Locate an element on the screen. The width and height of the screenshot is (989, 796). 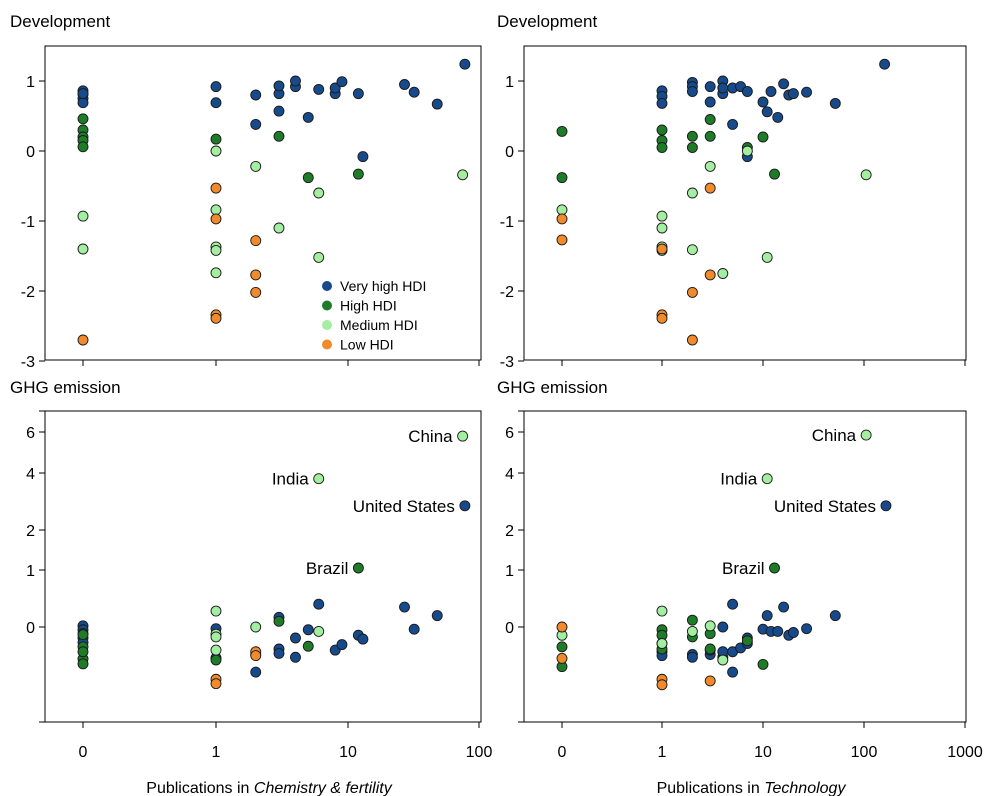
annotation-label: India is located at coordinates (738, 479).